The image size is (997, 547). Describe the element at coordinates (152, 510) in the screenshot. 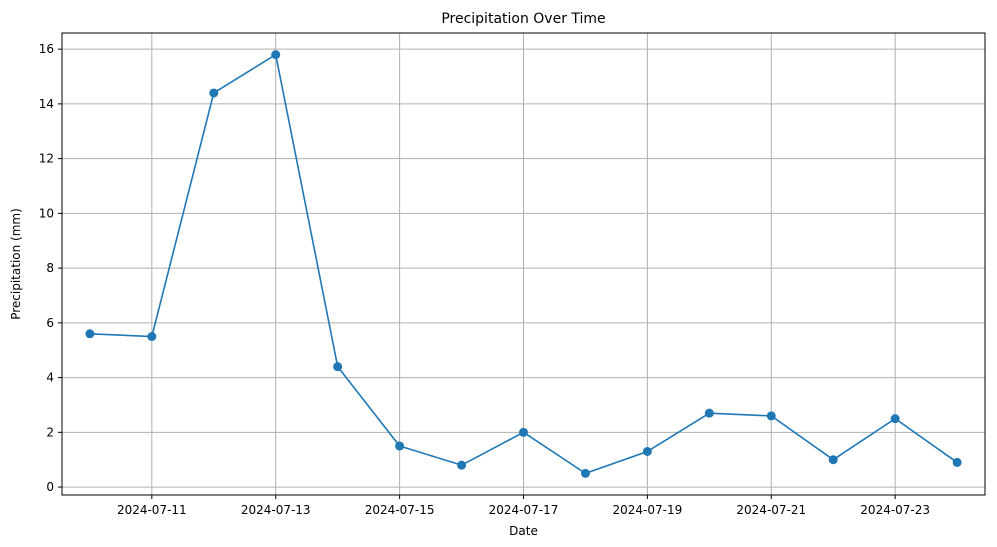

I see `x-tick-label: 2024-07-11` at that location.